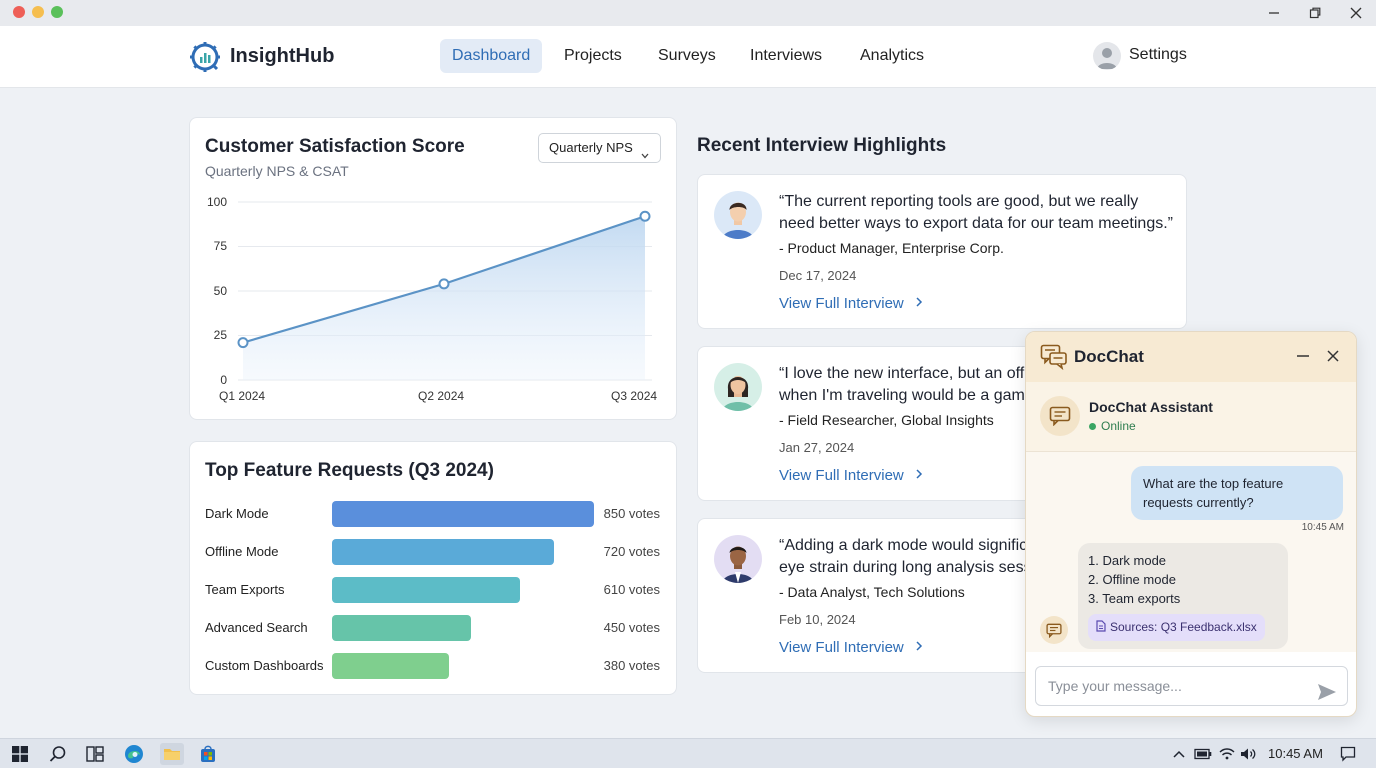 The height and width of the screenshot is (768, 1376). What do you see at coordinates (38, 12) in the screenshot?
I see `minimize-window-button` at bounding box center [38, 12].